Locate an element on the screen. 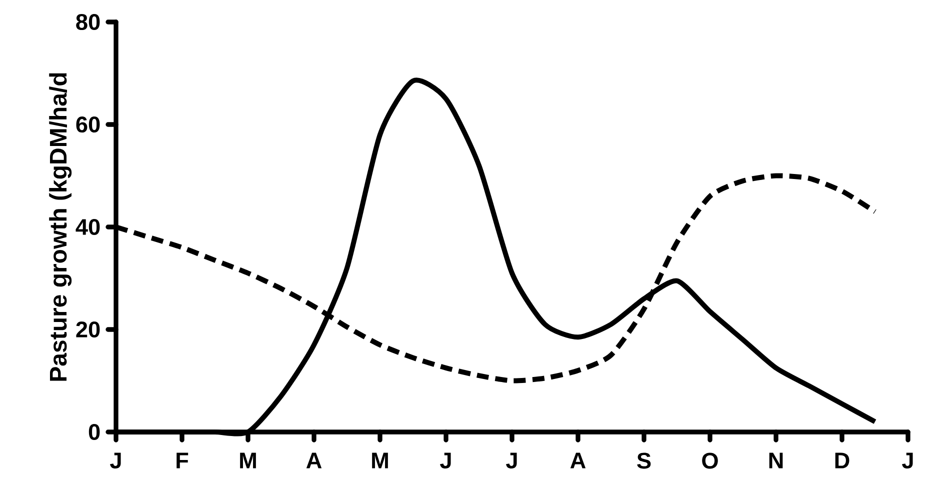  y-tick-label: 60 is located at coordinates (88, 124).